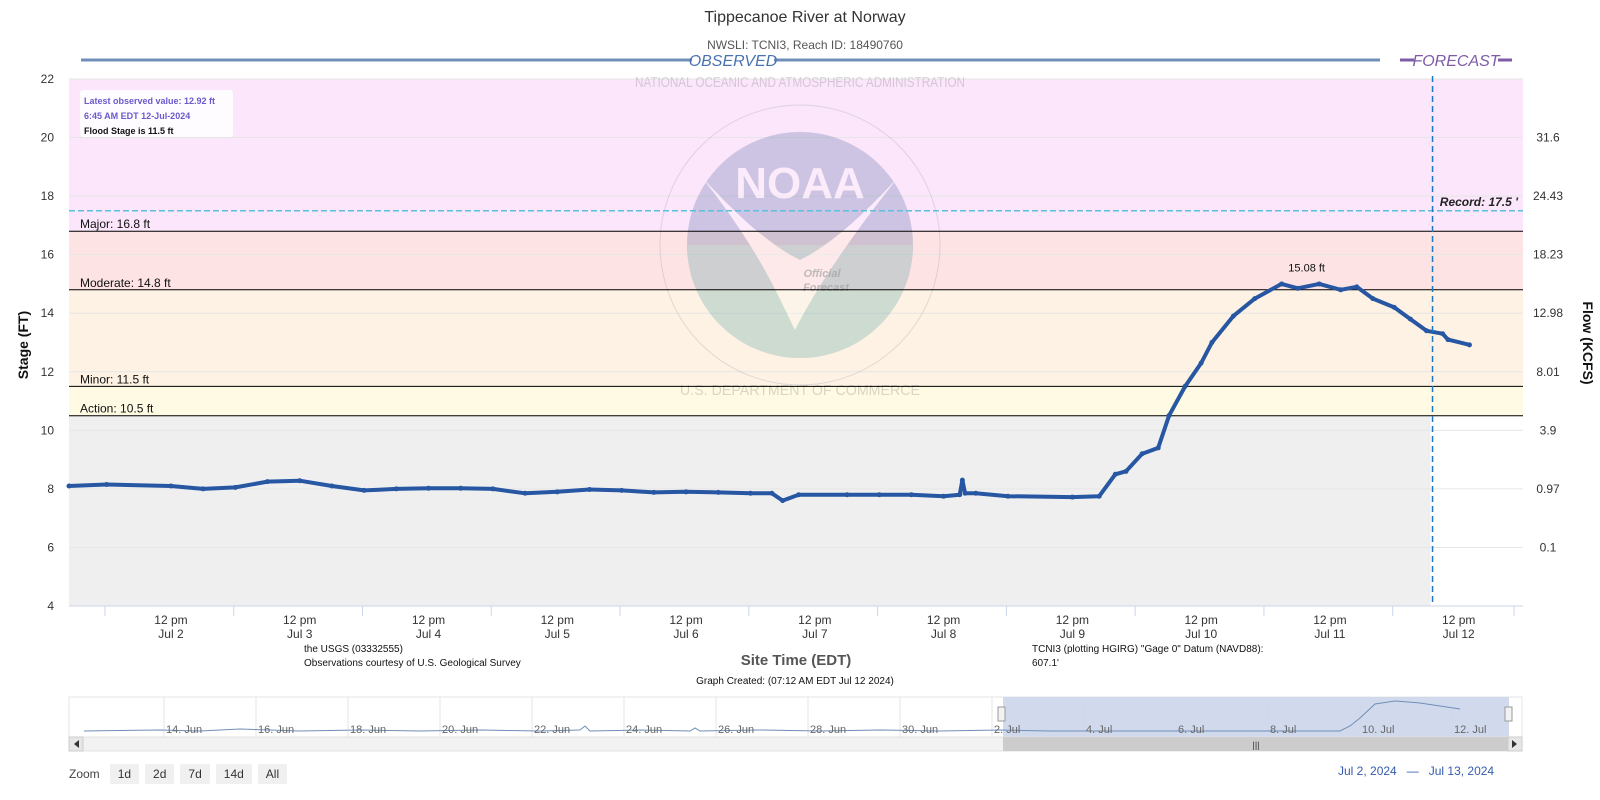 The image size is (1600, 800). What do you see at coordinates (1459, 634) in the screenshot?
I see `x-tick-date: Jul 12` at bounding box center [1459, 634].